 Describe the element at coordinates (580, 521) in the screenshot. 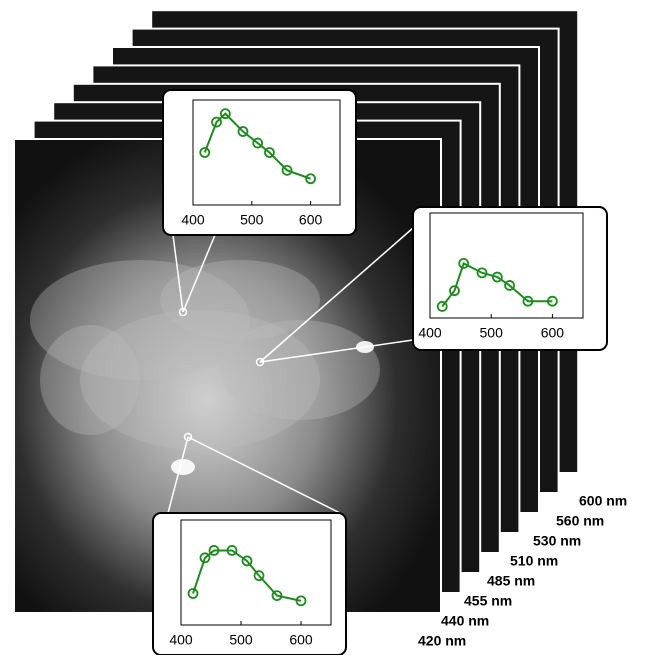

I see `layer-label: 560 nm` at that location.